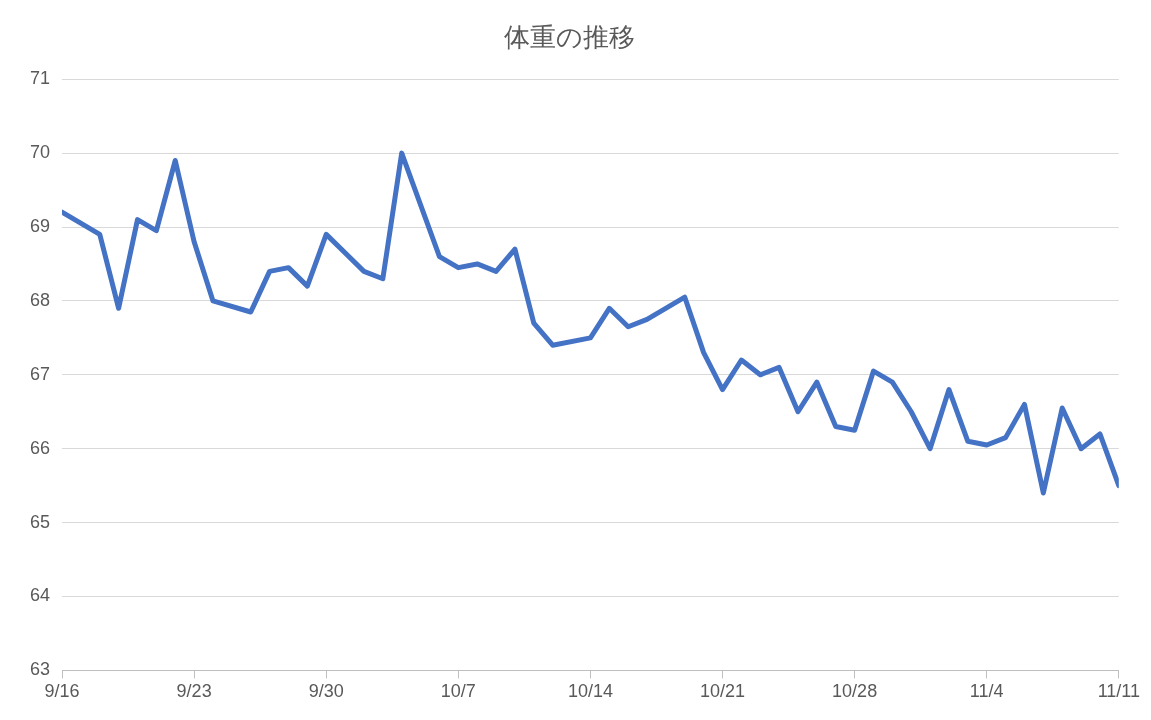 This screenshot has height=720, width=1151. Describe the element at coordinates (40, 595) in the screenshot. I see `y-tick-label: 64` at that location.